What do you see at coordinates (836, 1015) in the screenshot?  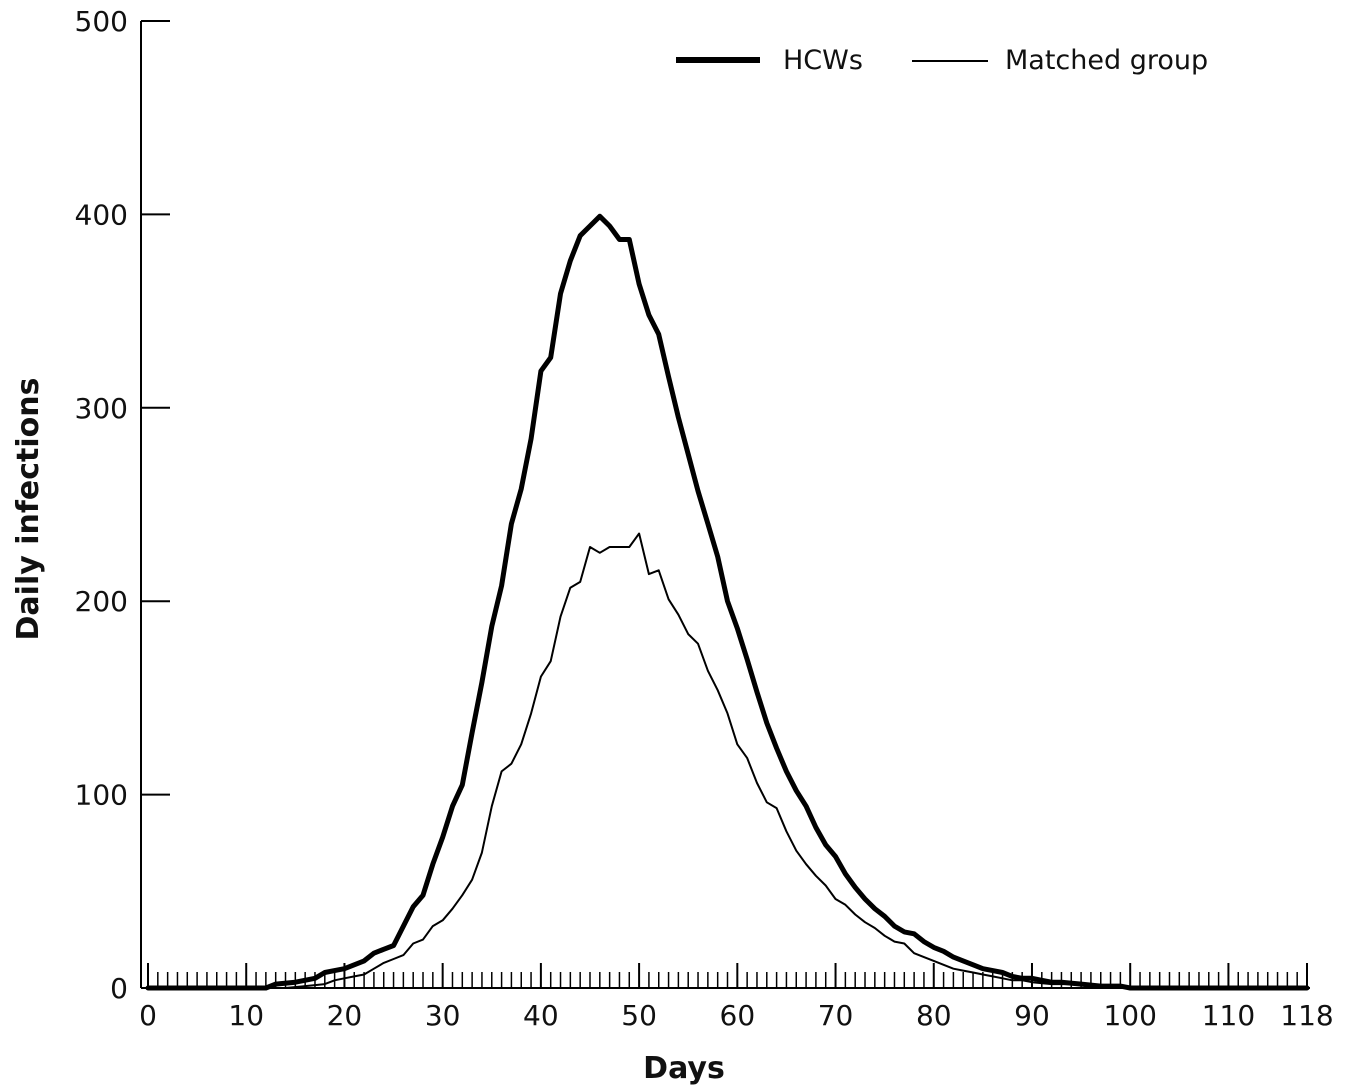 I see `x-tick-label: 70` at bounding box center [836, 1015].